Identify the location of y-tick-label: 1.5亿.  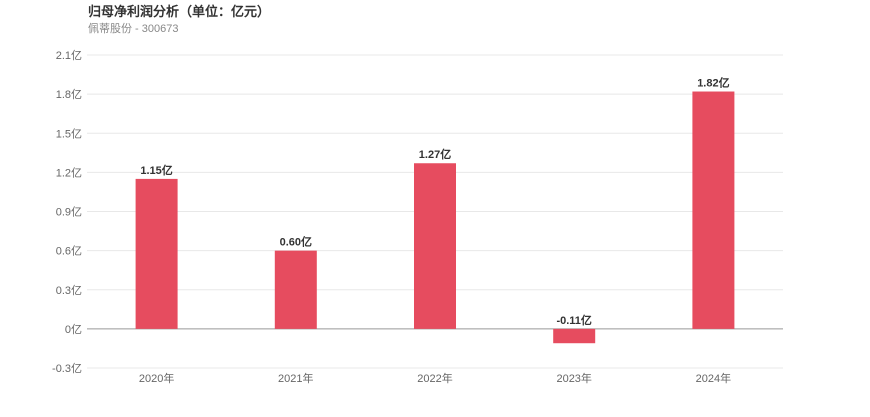
(69, 133).